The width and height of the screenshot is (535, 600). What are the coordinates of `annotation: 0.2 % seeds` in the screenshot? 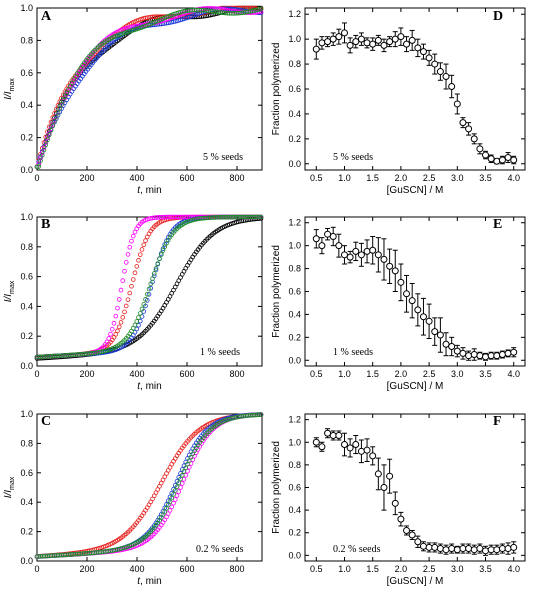 It's located at (357, 549).